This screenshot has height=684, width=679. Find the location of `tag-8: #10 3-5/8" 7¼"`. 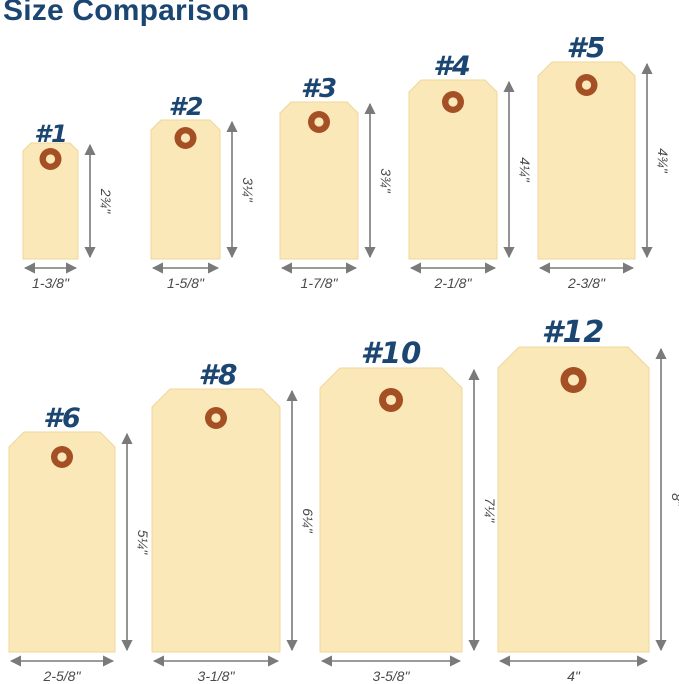

tag-8: #10 3-5/8" 7¼" is located at coordinates (408, 510).